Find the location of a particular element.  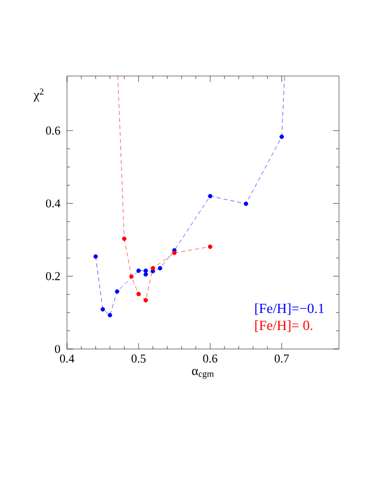

y-tick-label: 0.6 is located at coordinates (53, 130).